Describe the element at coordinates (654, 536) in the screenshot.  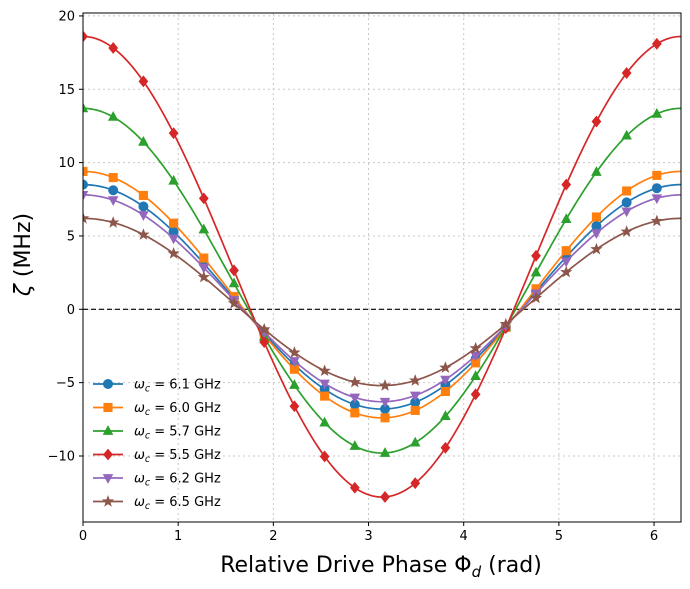
I see `x-tick-label: 6` at that location.